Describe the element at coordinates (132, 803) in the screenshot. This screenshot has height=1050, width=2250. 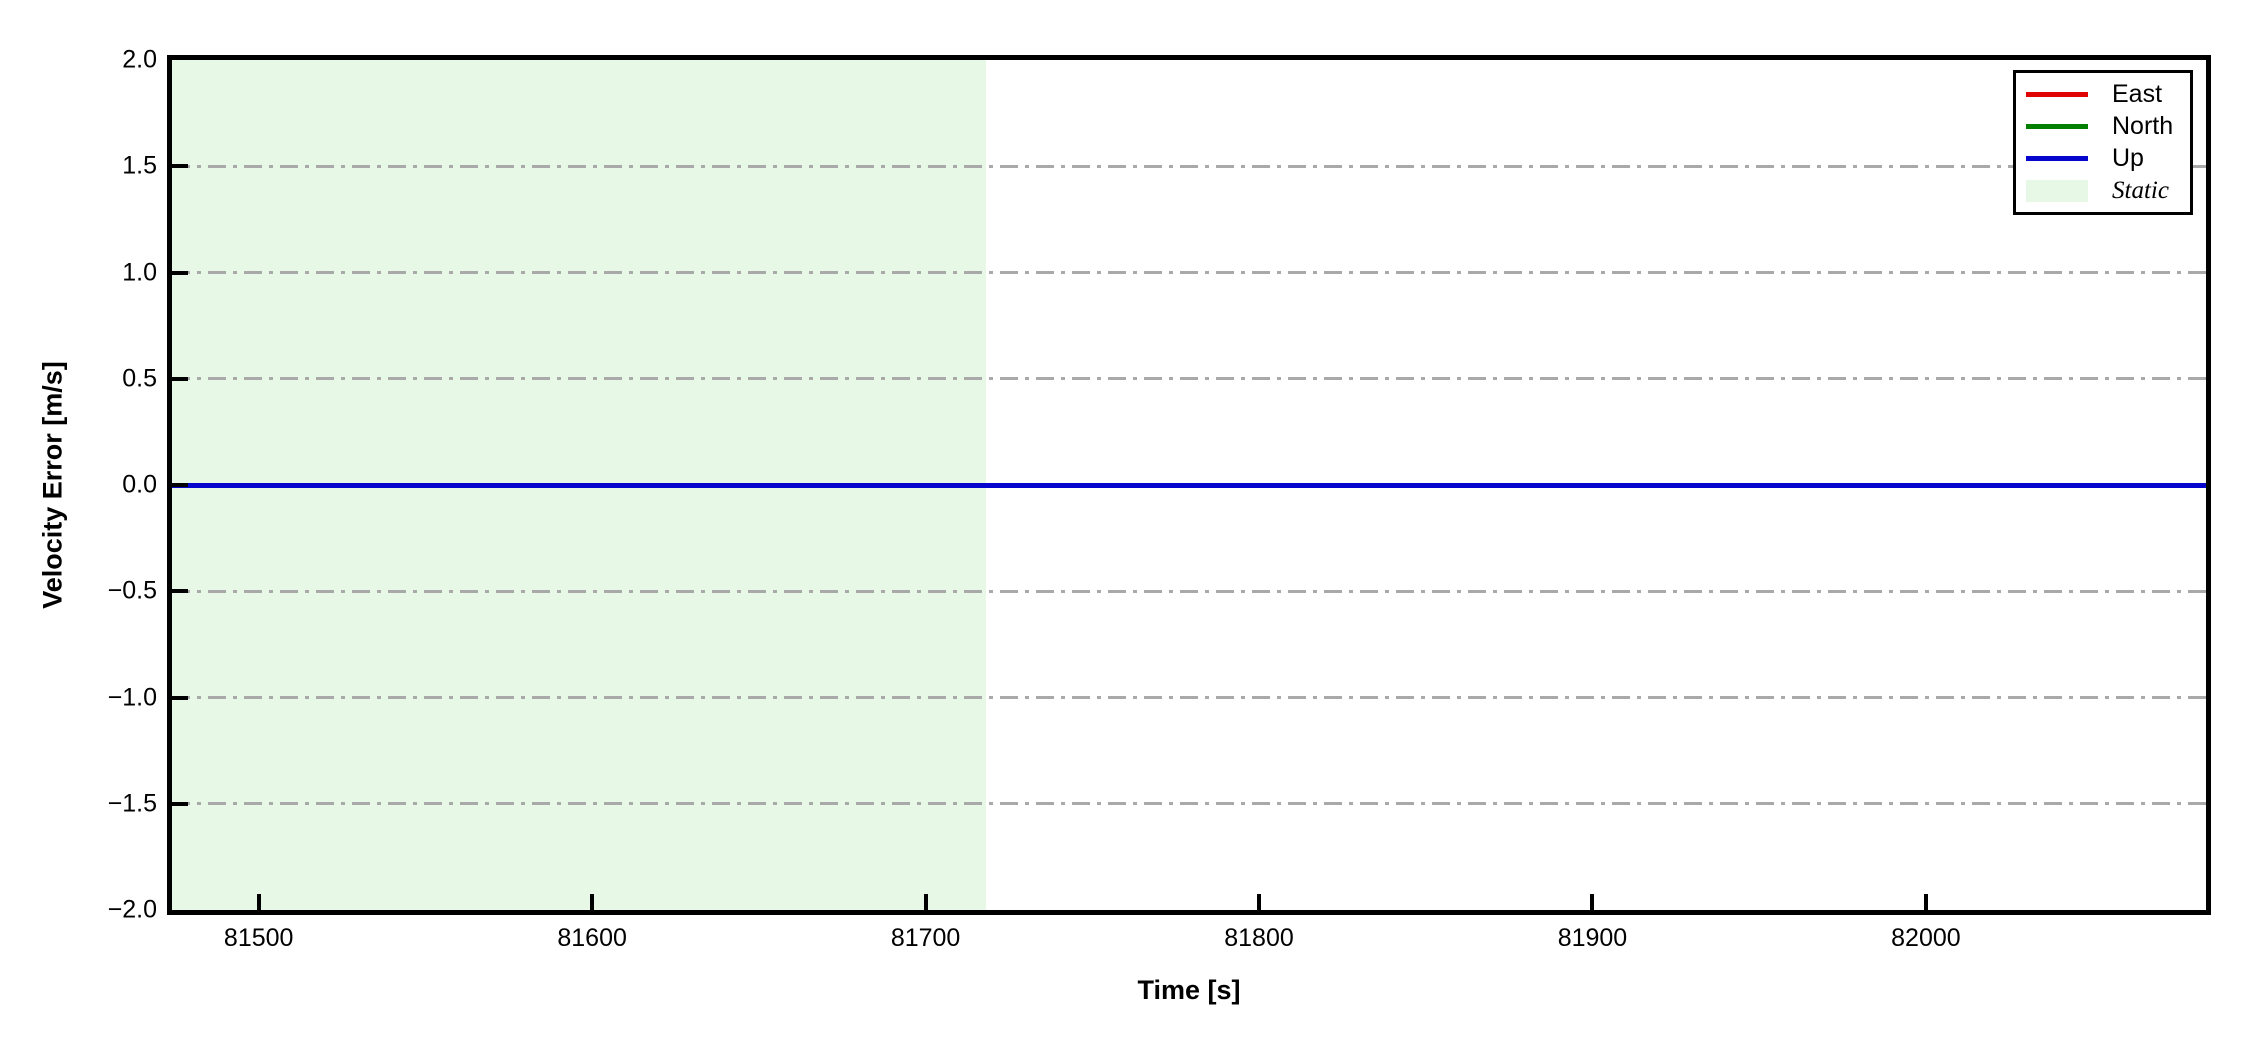
I see `y-tick-label-−1.5: −1.5` at that location.